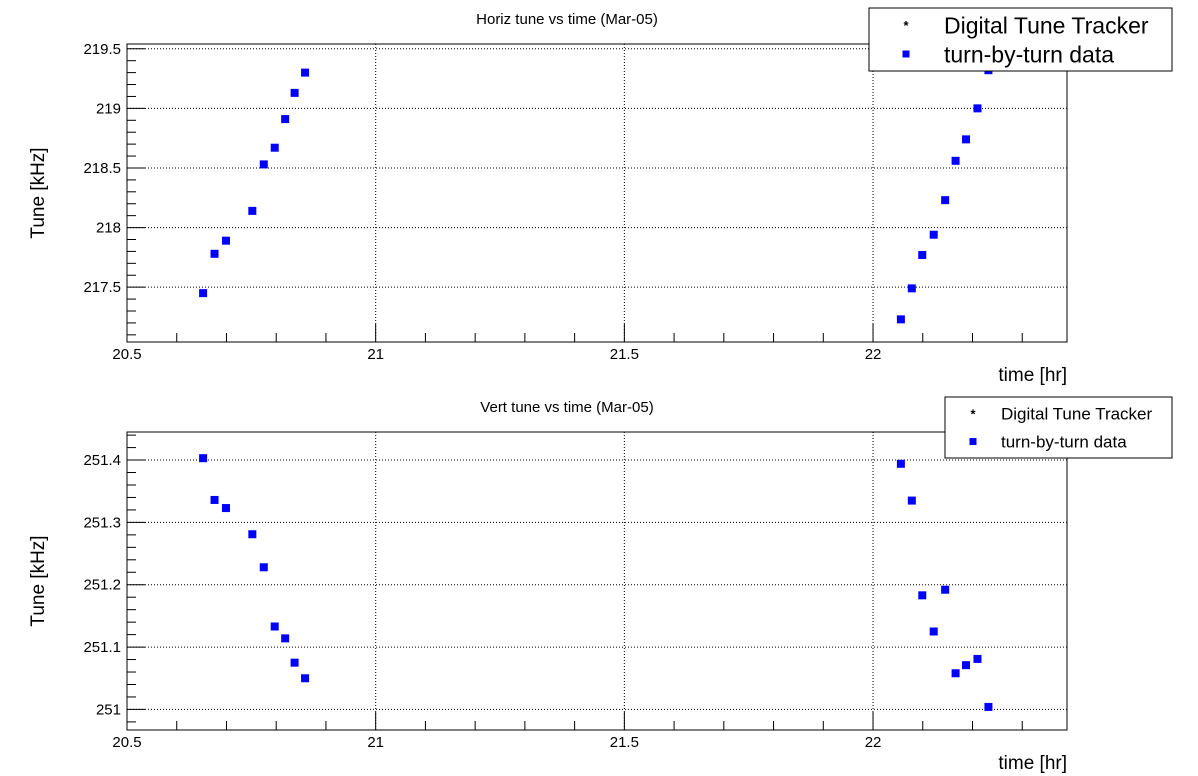 This screenshot has height=776, width=1198. I want to click on y-tick-label: 251, so click(108, 709).